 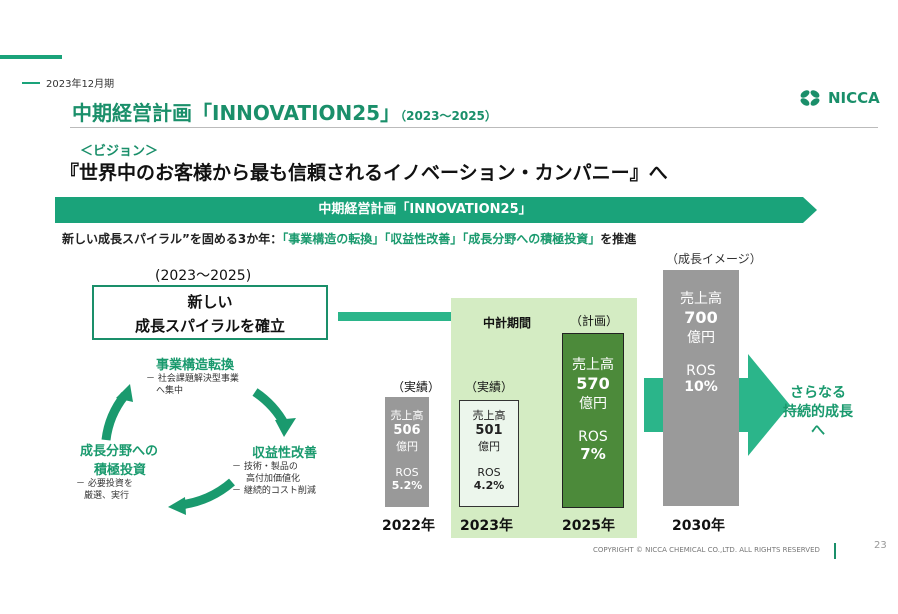 What do you see at coordinates (423, 239) in the screenshot?
I see `theme-item-profit: 「収益性改善」` at bounding box center [423, 239].